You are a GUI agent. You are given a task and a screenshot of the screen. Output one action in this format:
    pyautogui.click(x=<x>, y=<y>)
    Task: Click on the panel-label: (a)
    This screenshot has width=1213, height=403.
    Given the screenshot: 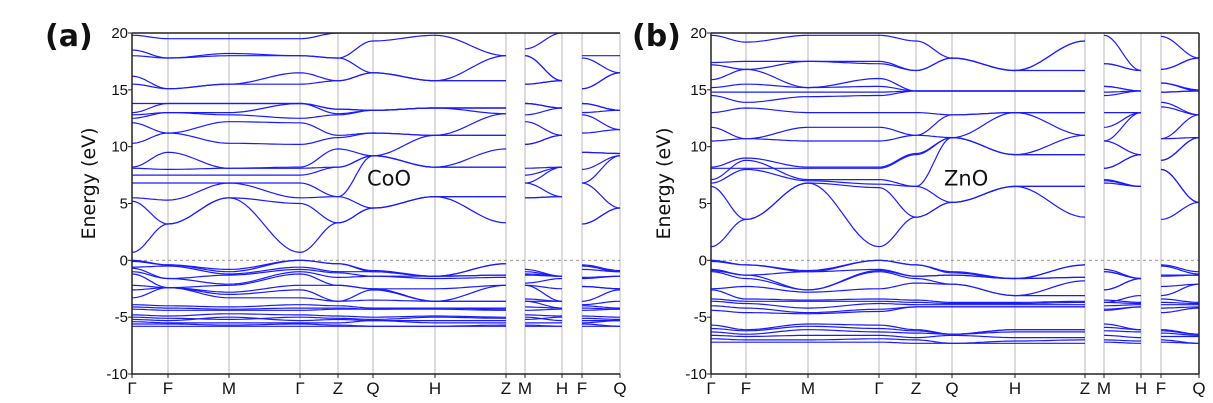 What is the action you would take?
    pyautogui.click(x=69, y=36)
    